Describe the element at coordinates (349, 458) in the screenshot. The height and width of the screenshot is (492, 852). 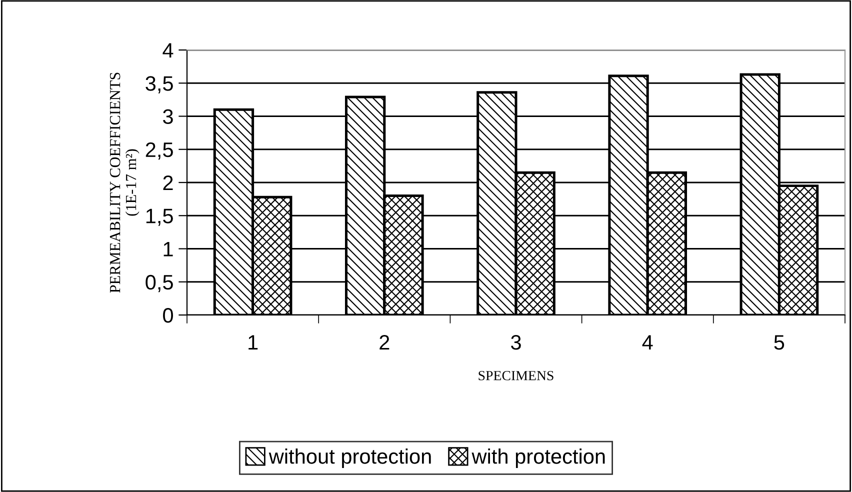
I see `legend-label: without protection` at that location.